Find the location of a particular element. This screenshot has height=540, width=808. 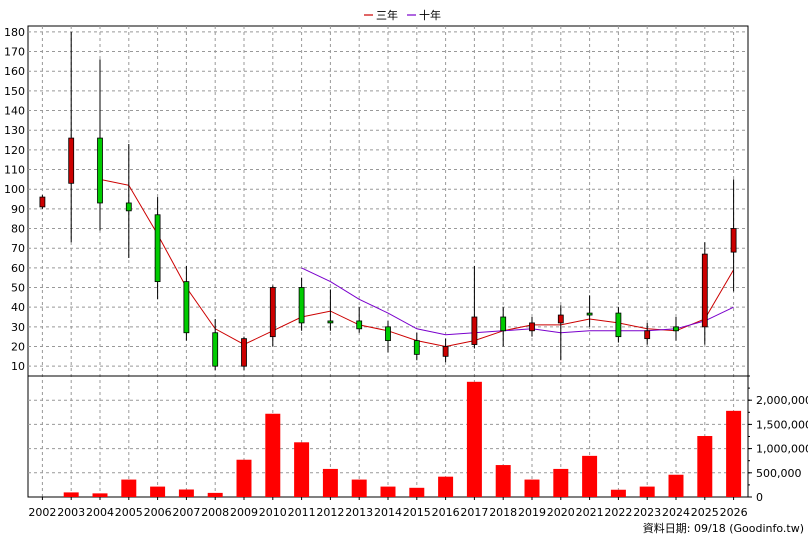

x-tick-label: 2008 is located at coordinates (215, 512).